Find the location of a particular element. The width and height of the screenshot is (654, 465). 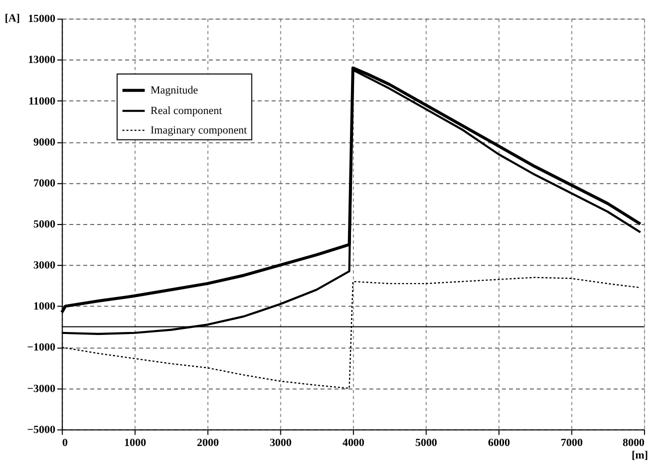

y-tick-label: 15000 is located at coordinates (42, 19).